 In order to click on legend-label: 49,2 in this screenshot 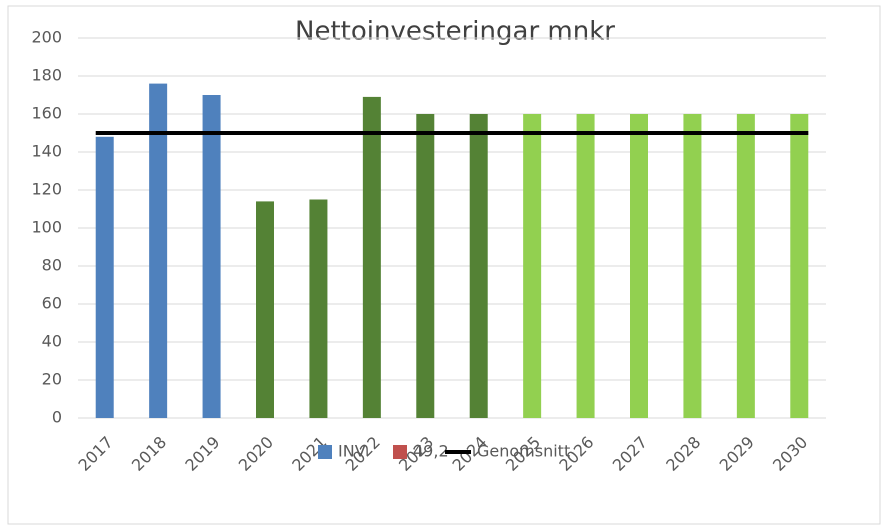, I will do `click(431, 451)`.